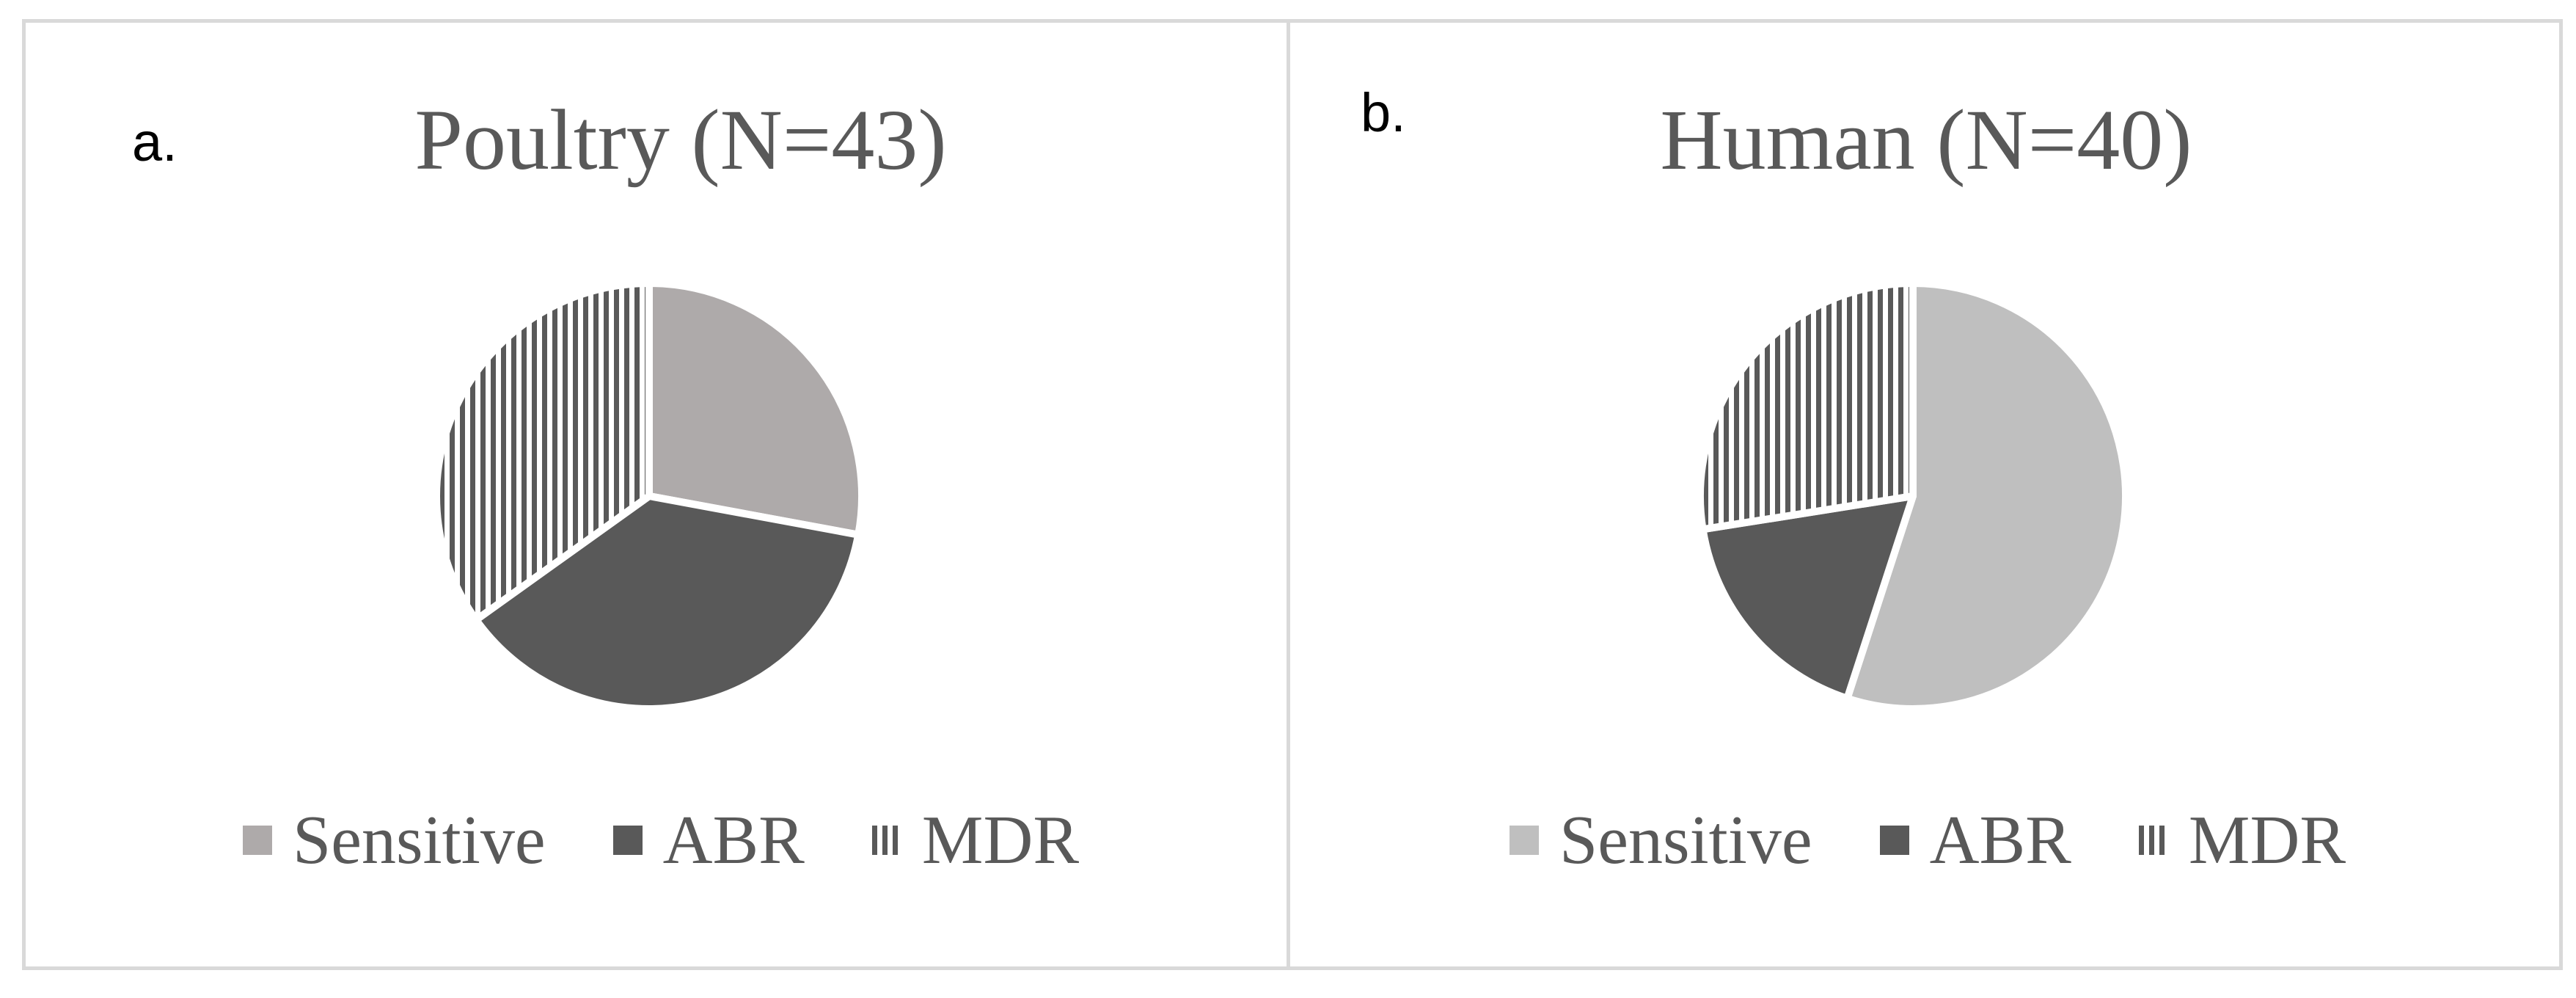 The height and width of the screenshot is (998, 2576). What do you see at coordinates (681, 140) in the screenshot?
I see `chart-title: Poultry (N=43)` at bounding box center [681, 140].